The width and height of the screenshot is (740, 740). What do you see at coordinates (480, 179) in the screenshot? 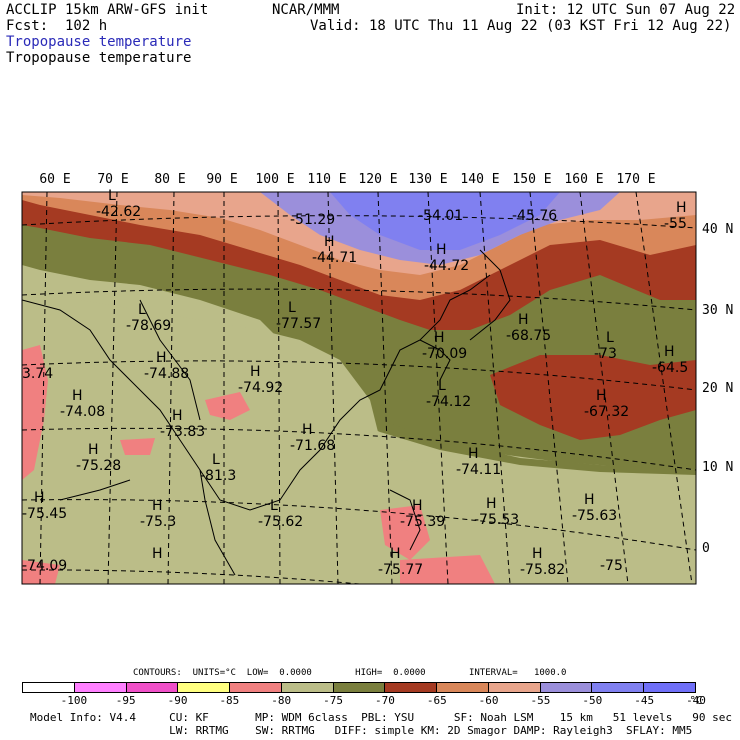
I see `longitude-label: 140 E` at bounding box center [480, 179].